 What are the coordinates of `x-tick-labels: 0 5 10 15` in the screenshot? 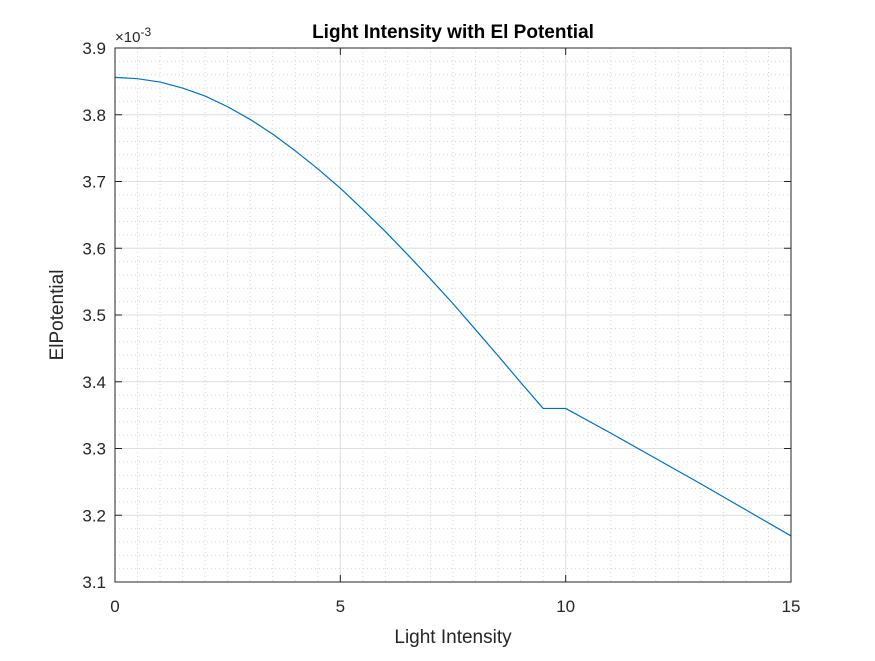 It's located at (455, 606).